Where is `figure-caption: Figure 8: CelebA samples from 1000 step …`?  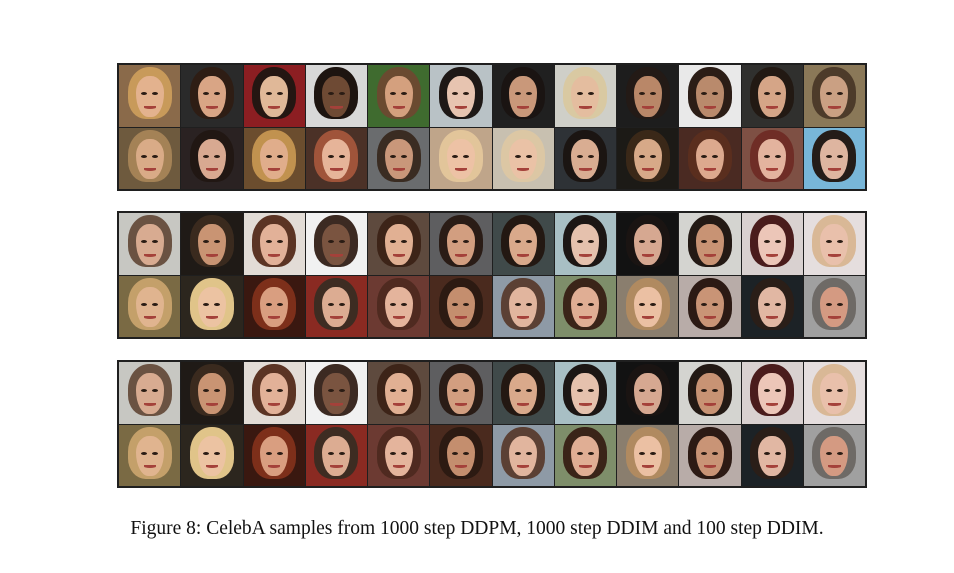 figure-caption: Figure 8: CelebA samples from 1000 step … is located at coordinates (477, 528).